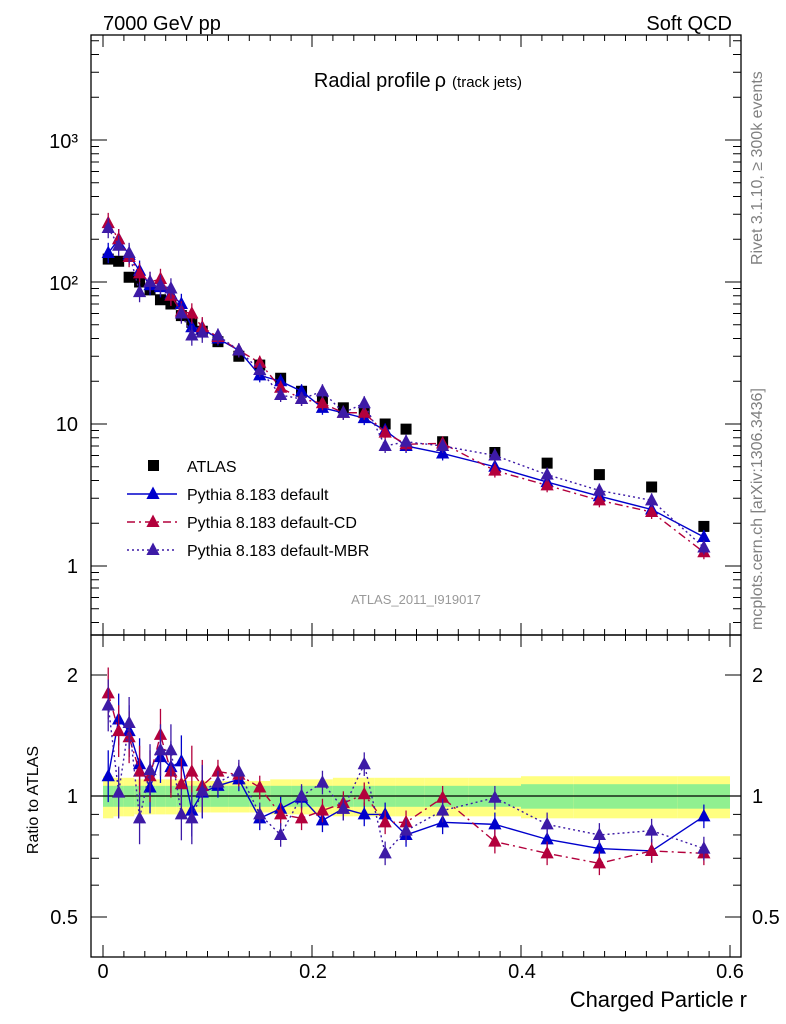 The image size is (786, 1024). What do you see at coordinates (153, 521) in the screenshot?
I see `legend-marker-cd` at bounding box center [153, 521].